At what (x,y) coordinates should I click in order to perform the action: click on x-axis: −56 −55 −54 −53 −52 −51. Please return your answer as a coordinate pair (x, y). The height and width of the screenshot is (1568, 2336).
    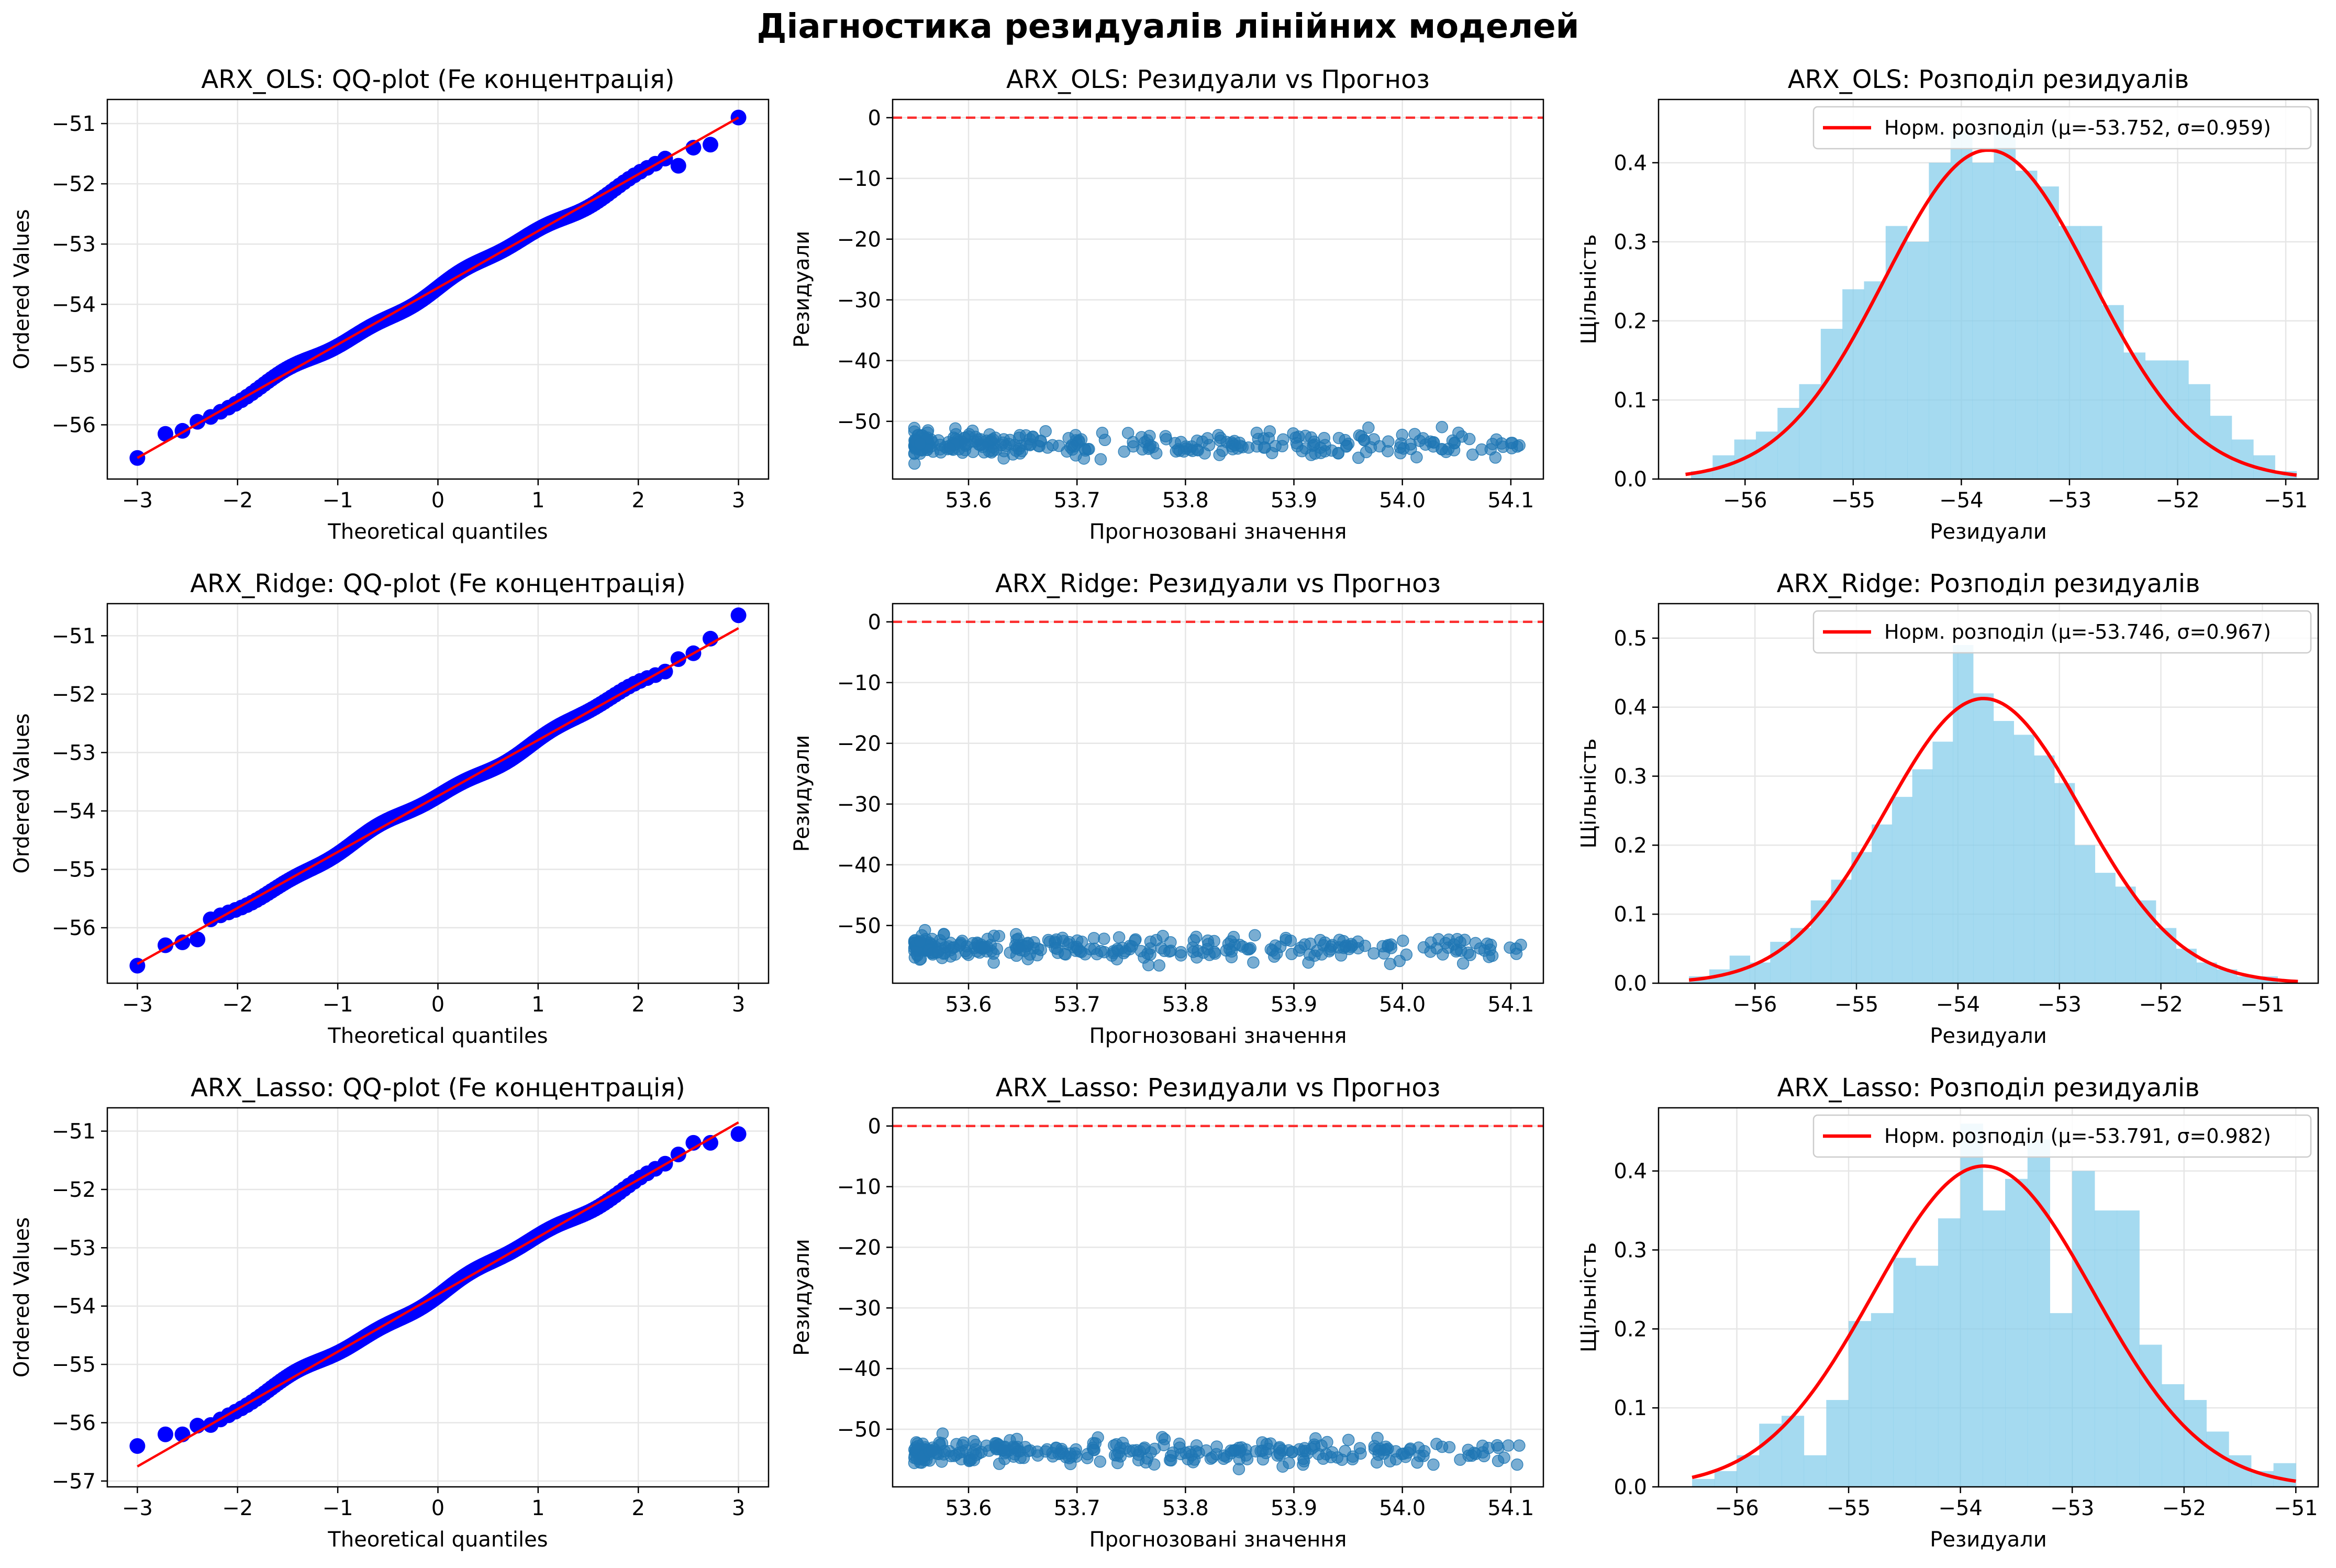
    Looking at the image, I should click on (2015, 496).